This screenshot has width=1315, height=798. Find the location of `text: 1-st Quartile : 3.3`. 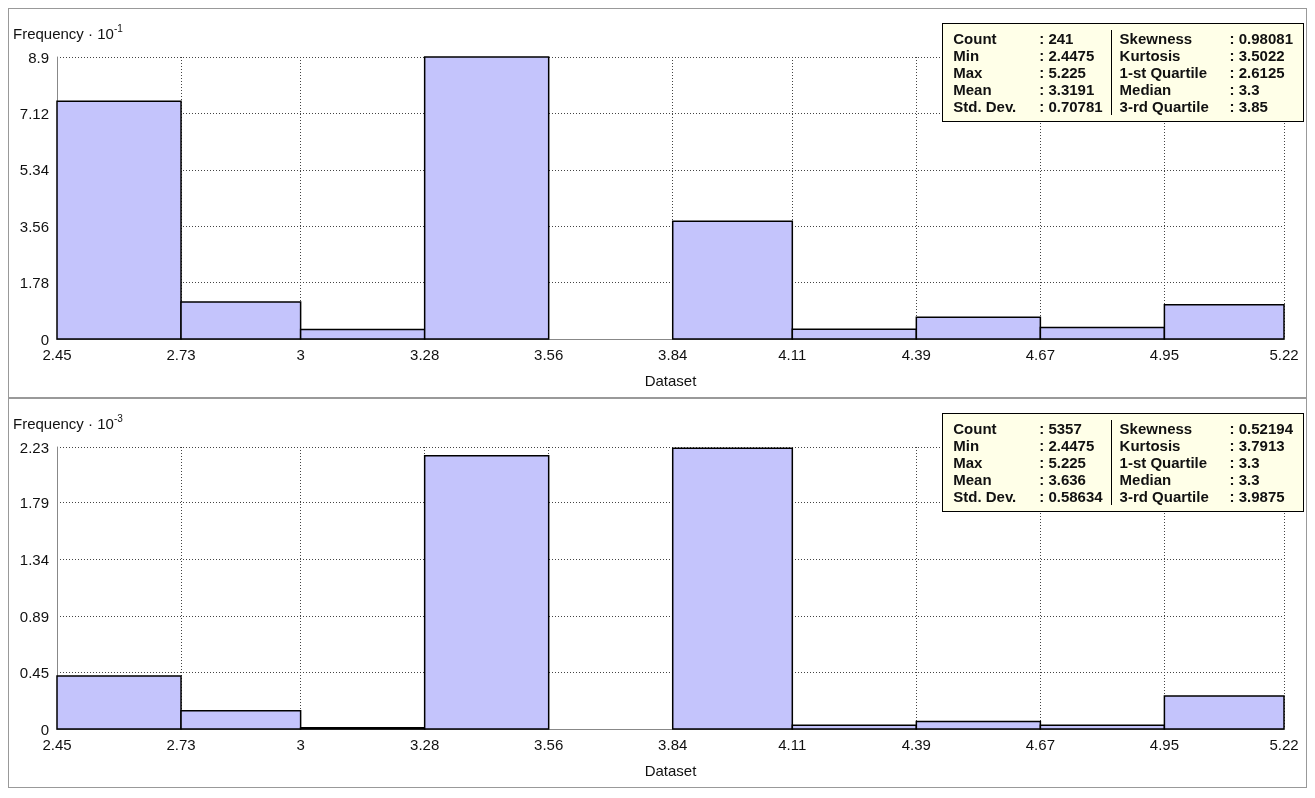

text: 1-st Quartile : 3.3 is located at coordinates (1189, 462).